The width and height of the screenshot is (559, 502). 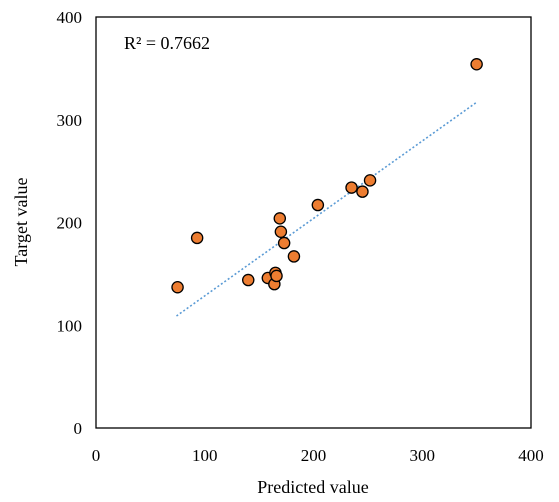 I want to click on y-axis-title: Target value, so click(x=21, y=222).